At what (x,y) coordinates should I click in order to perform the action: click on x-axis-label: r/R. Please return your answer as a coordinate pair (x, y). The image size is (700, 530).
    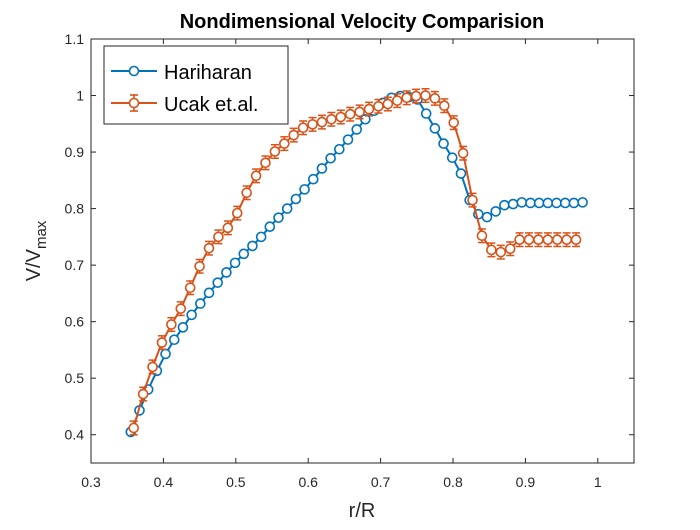
    Looking at the image, I should click on (362, 511).